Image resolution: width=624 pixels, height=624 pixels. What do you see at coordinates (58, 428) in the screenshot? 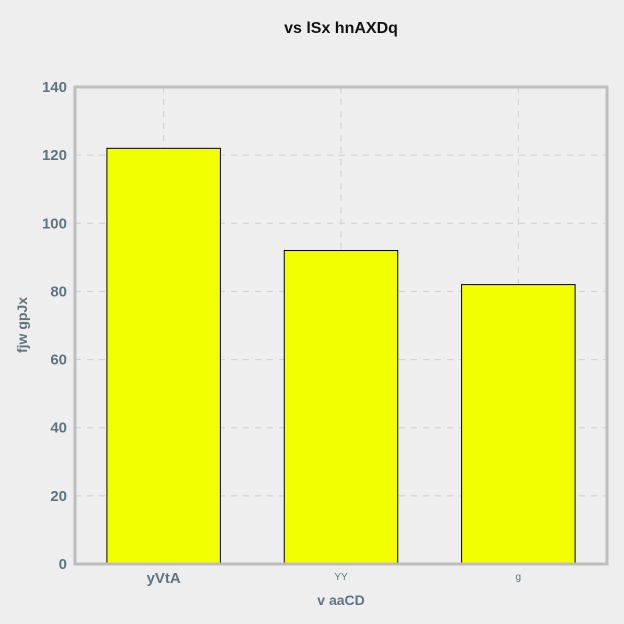
I see `y-tick-label: 40` at bounding box center [58, 428].